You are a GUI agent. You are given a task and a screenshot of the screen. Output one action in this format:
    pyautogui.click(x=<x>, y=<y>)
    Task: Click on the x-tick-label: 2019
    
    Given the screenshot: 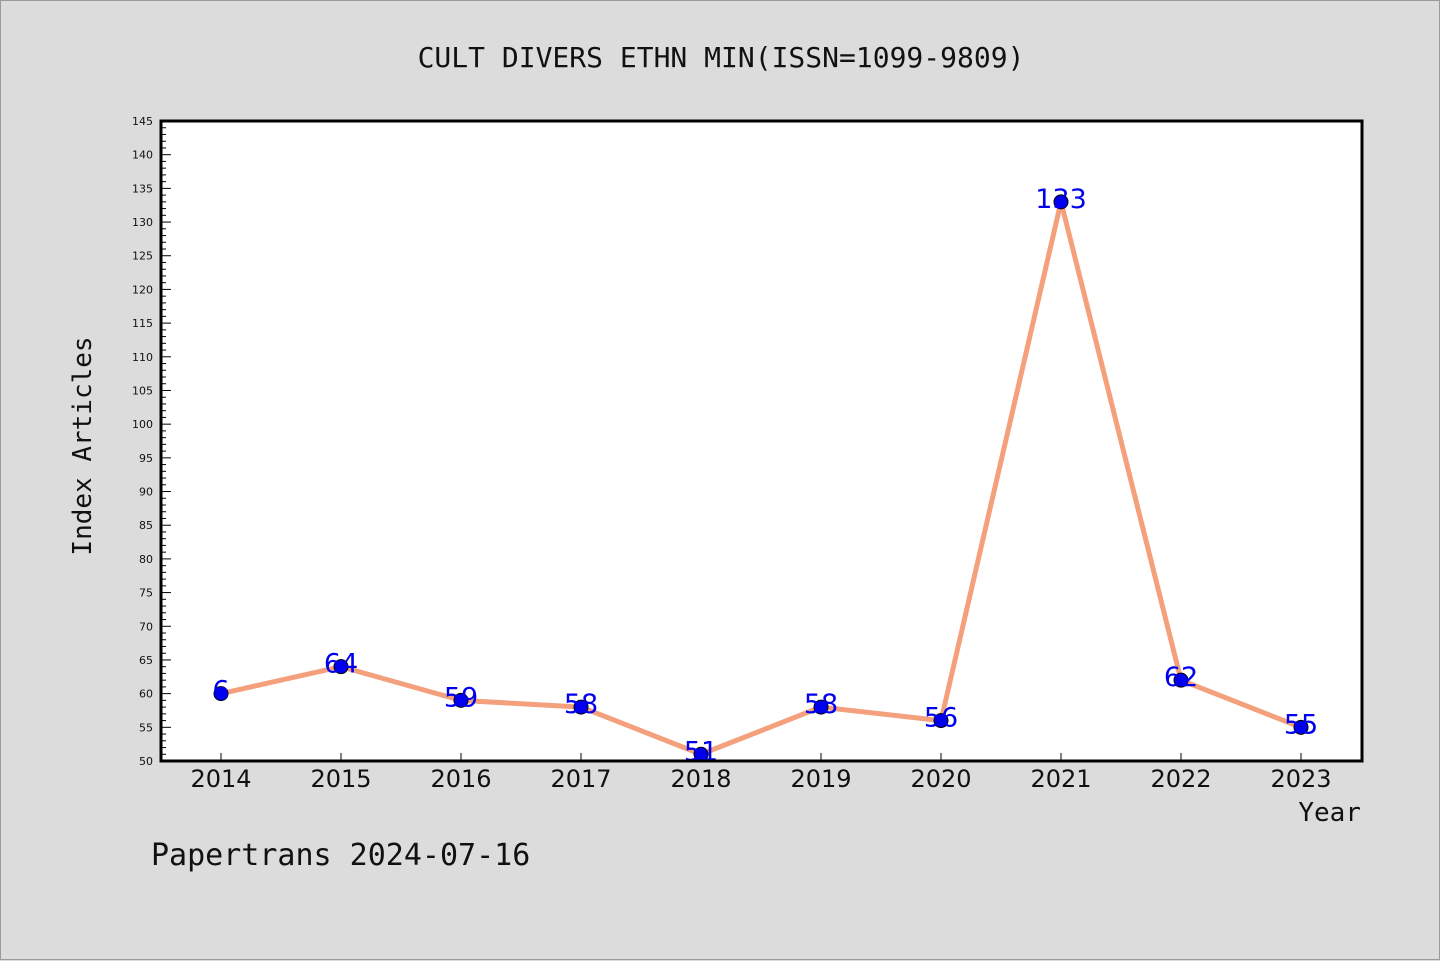 What is the action you would take?
    pyautogui.click(x=820, y=779)
    